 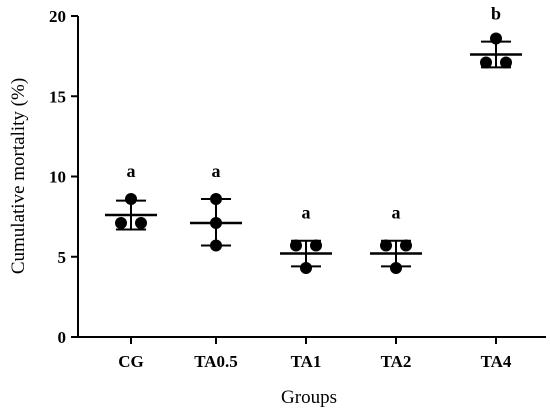 What do you see at coordinates (57, 16) in the screenshot?
I see `y-tick-label: 20` at bounding box center [57, 16].